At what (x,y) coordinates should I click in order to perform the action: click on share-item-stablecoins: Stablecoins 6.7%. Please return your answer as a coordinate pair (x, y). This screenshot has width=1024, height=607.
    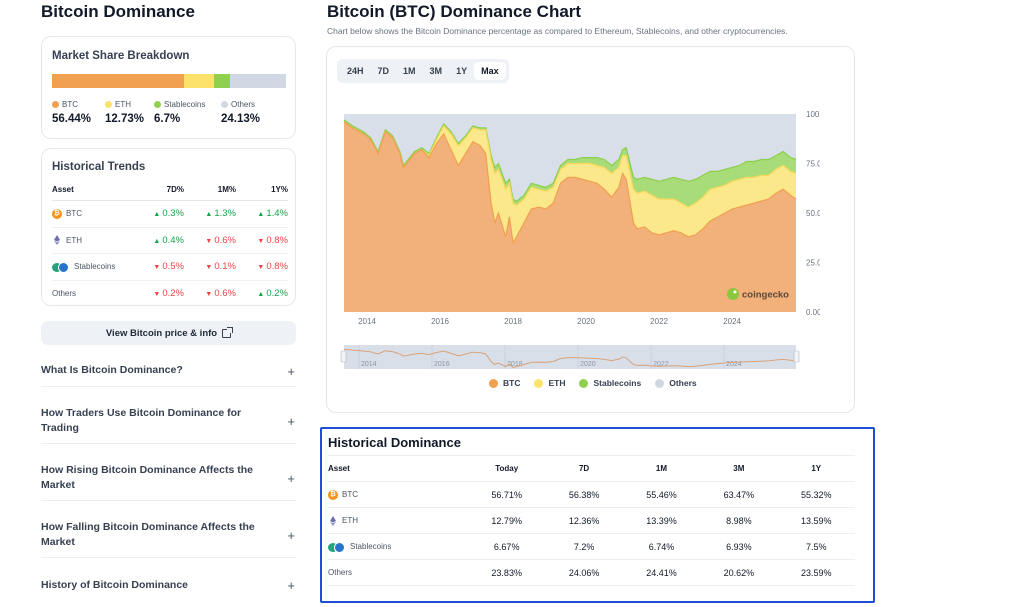
    Looking at the image, I should click on (179, 112).